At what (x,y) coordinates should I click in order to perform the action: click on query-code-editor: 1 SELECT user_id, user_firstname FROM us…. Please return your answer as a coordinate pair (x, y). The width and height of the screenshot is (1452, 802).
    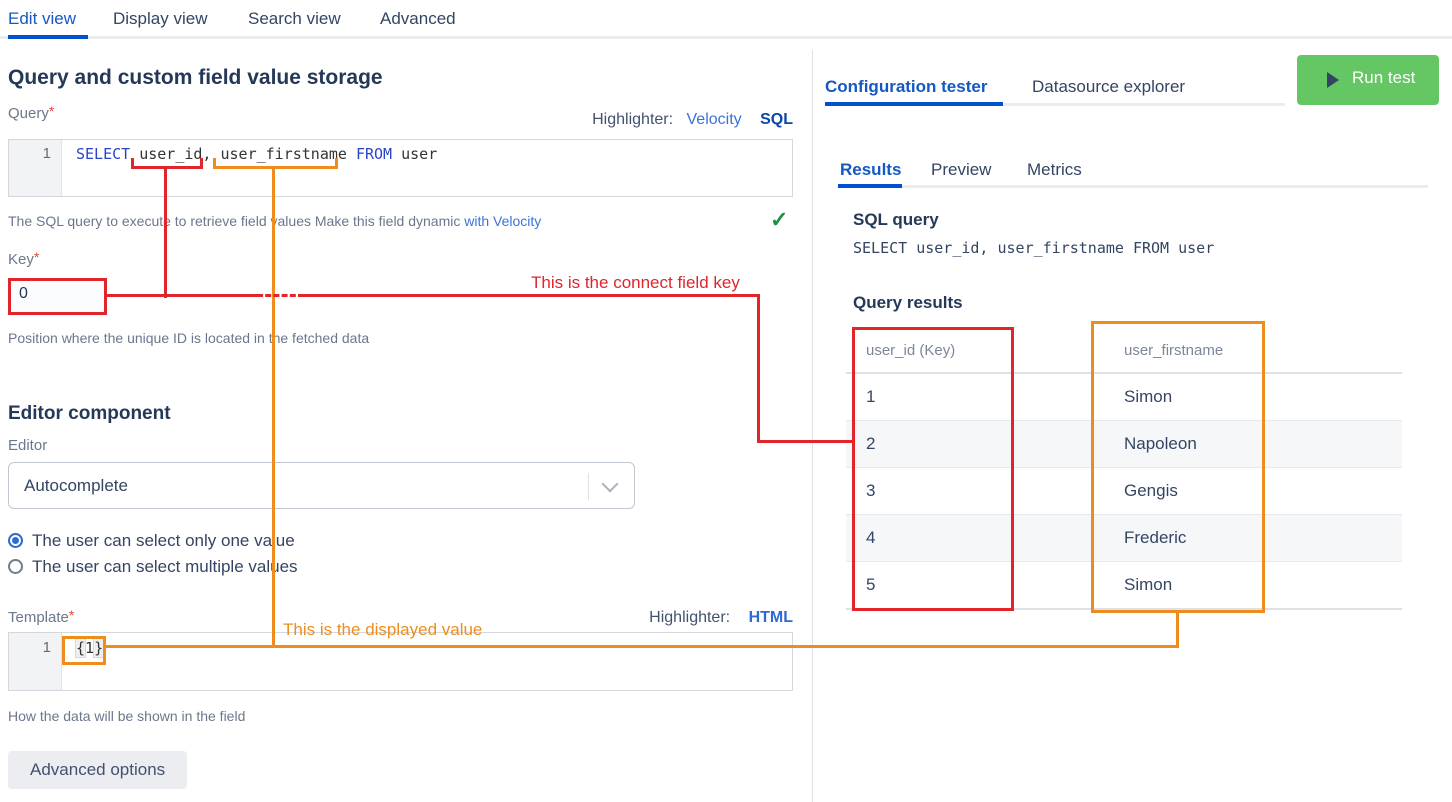
    Looking at the image, I should click on (400, 168).